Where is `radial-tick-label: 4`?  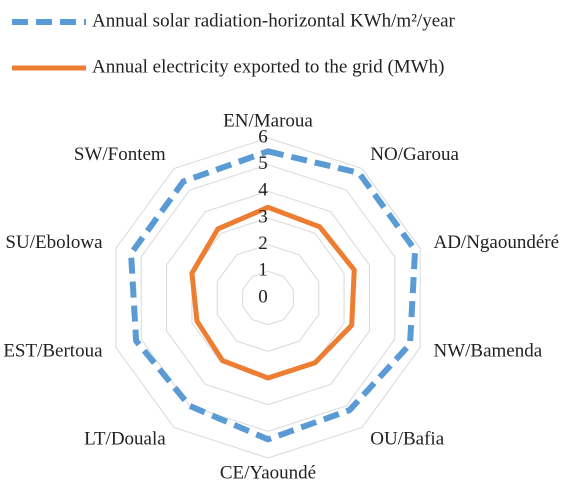 radial-tick-label: 4 is located at coordinates (263, 190).